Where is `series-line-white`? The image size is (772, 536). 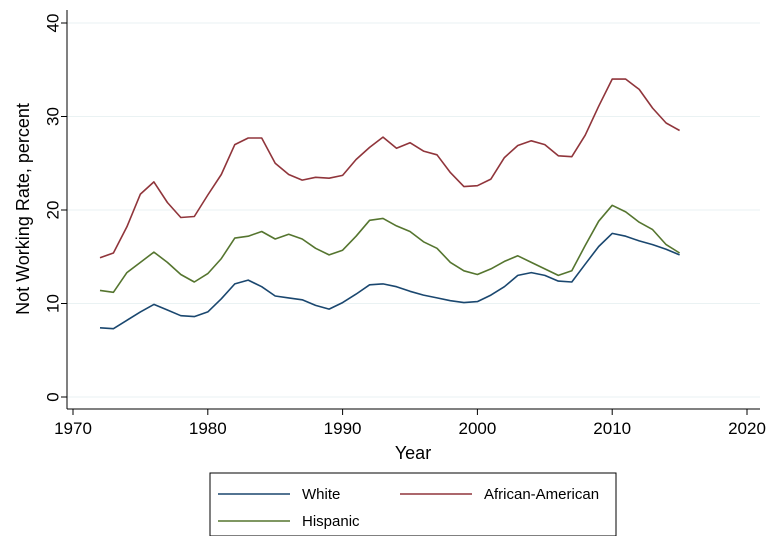 series-line-white is located at coordinates (389, 281).